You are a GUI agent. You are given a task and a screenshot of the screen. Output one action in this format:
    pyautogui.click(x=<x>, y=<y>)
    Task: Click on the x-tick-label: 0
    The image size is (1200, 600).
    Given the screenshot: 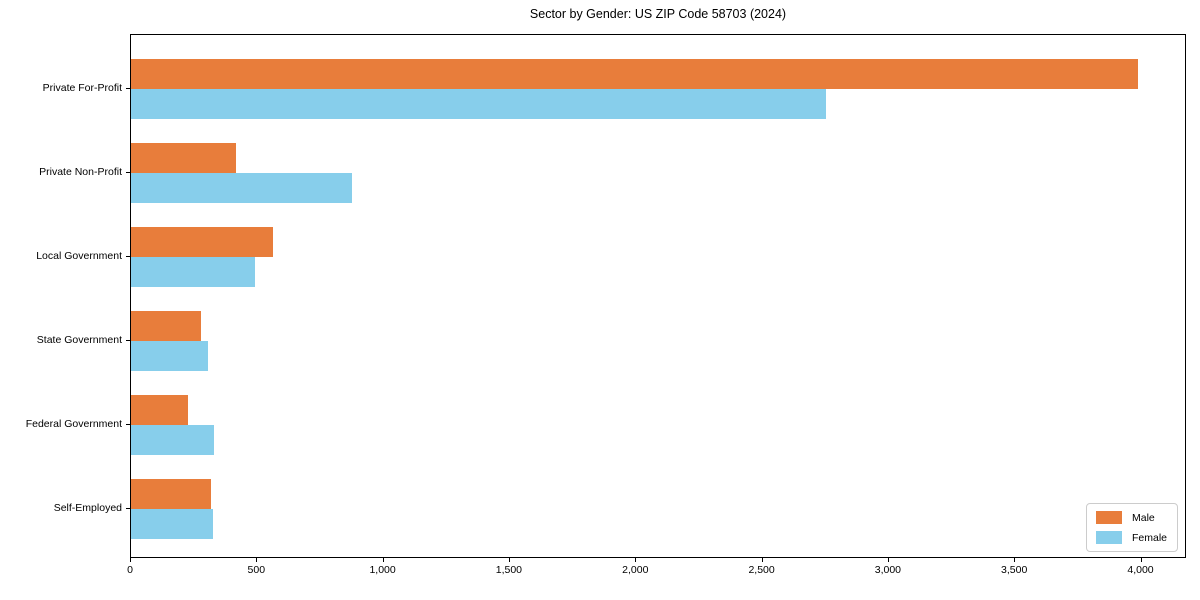 What is the action you would take?
    pyautogui.click(x=130, y=570)
    